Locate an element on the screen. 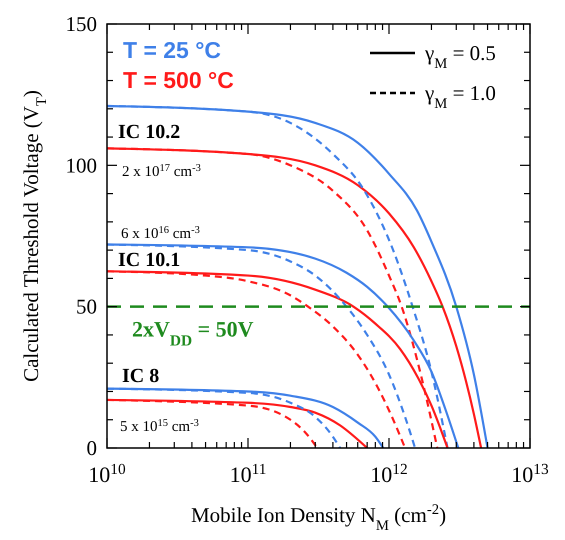  annotation: T = 25 °C is located at coordinates (172, 50).